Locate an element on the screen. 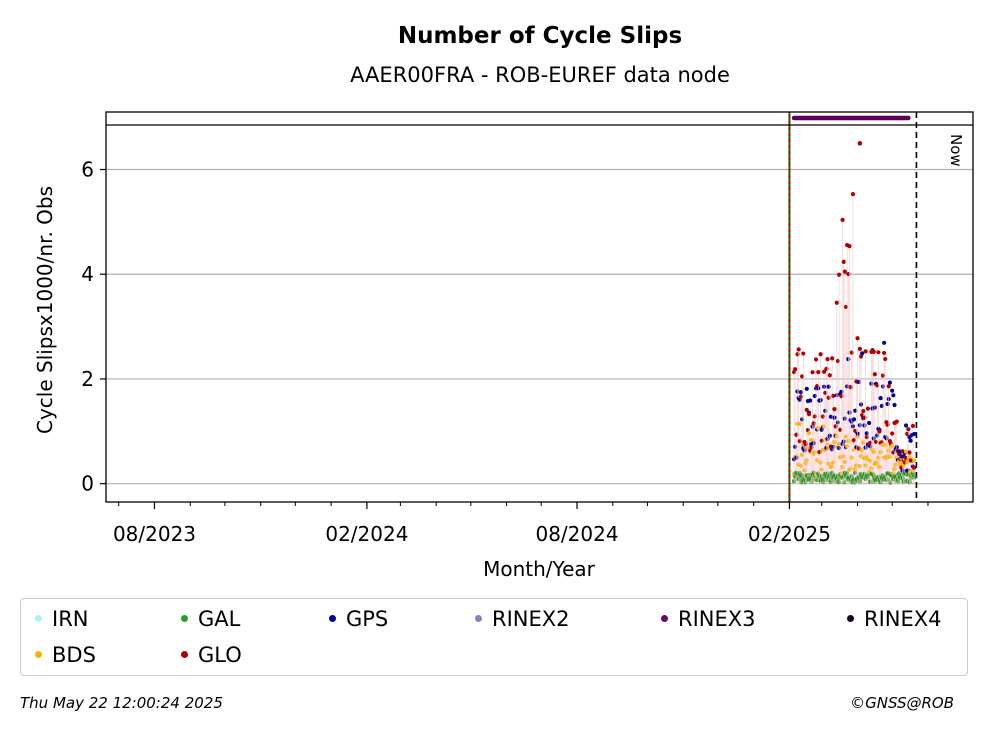  legend-item-bds: BDS is located at coordinates (65, 655).